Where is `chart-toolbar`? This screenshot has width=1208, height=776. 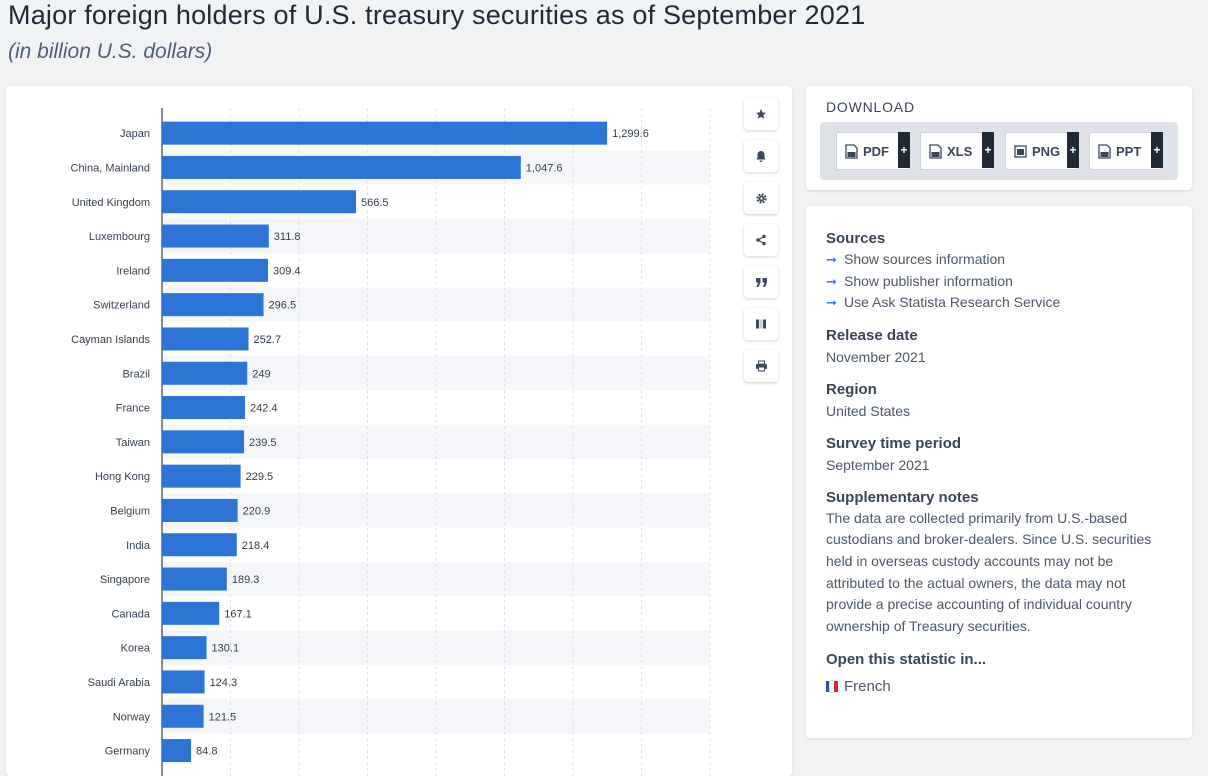 chart-toolbar is located at coordinates (762, 245).